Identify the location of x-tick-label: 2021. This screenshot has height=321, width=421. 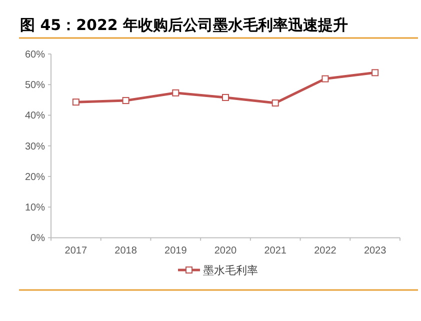
(275, 251).